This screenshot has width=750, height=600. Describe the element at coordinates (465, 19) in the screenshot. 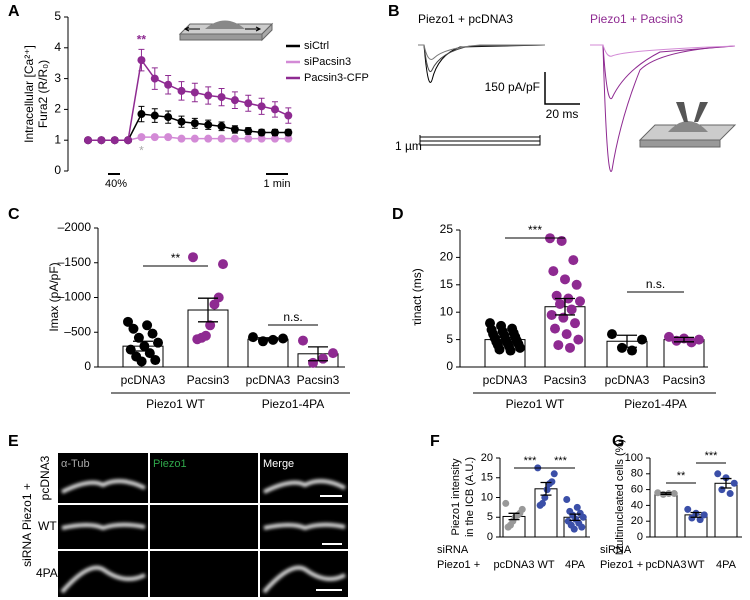

I see `trace-title: Piezo1 + pcDNA3` at that location.